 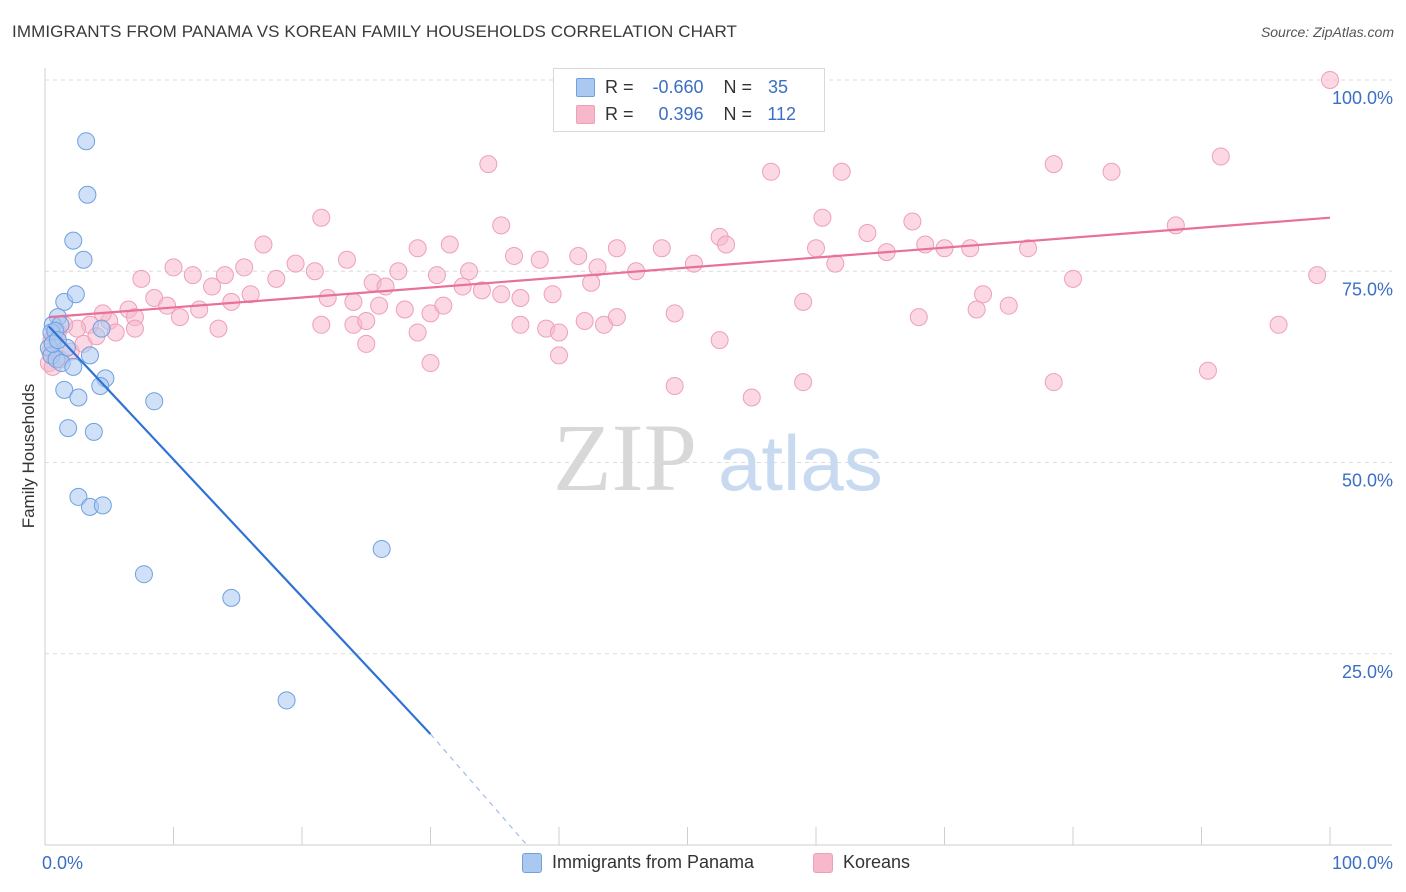 I want to click on legend-r-value: -0.660, so click(x=678, y=86).